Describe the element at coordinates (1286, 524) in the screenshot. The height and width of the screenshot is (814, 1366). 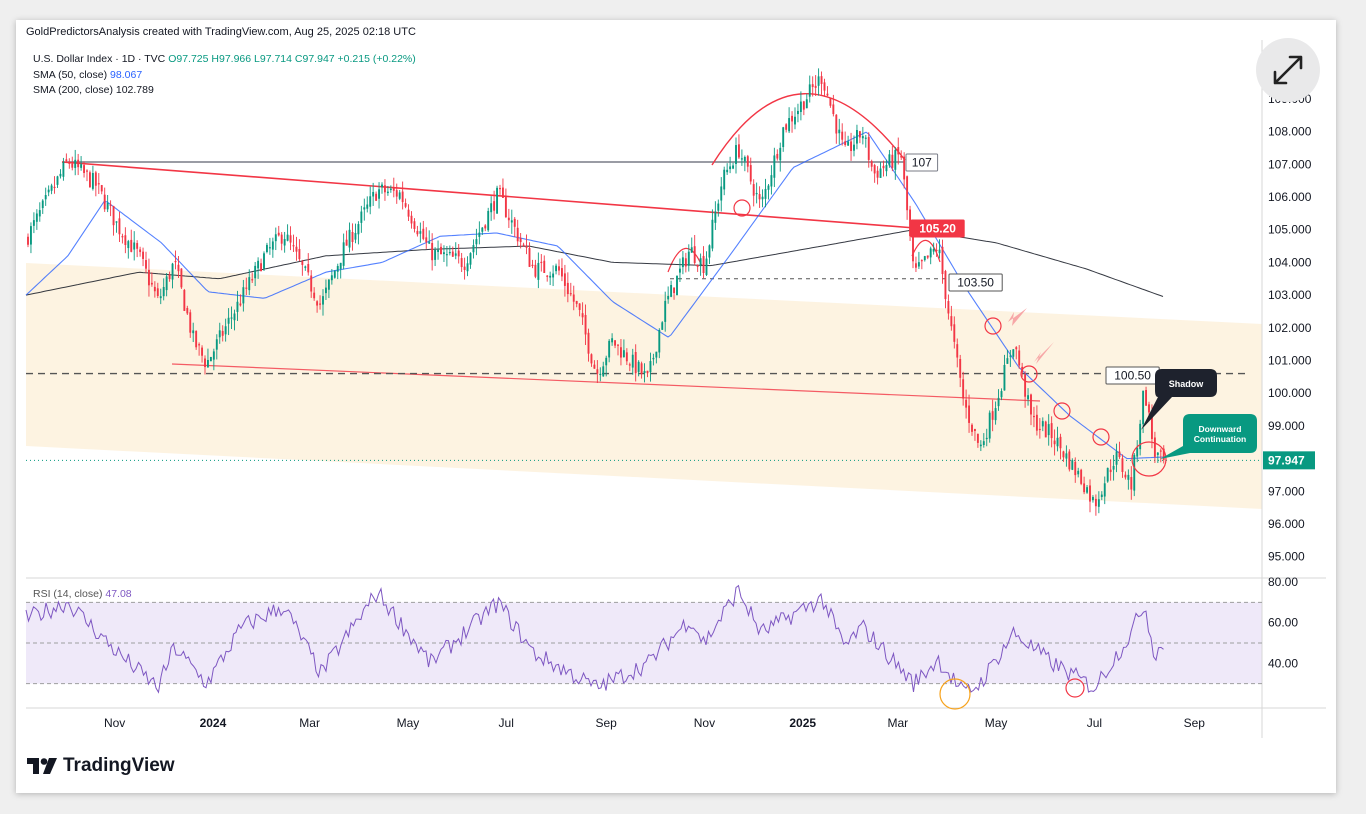
I see `price-tick-label: 96.000` at that location.